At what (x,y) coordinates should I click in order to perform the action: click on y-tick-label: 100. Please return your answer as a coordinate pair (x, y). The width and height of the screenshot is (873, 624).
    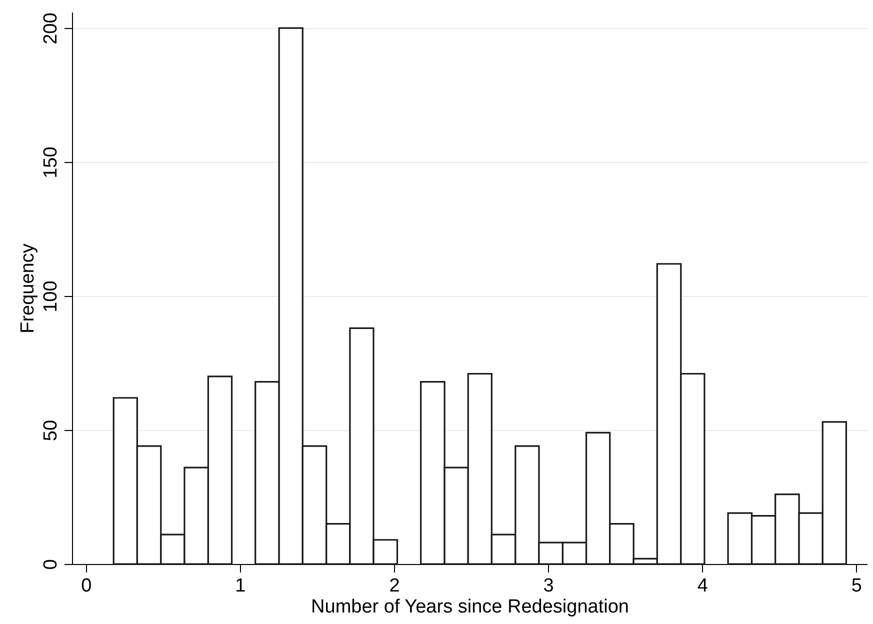
    Looking at the image, I should click on (51, 296).